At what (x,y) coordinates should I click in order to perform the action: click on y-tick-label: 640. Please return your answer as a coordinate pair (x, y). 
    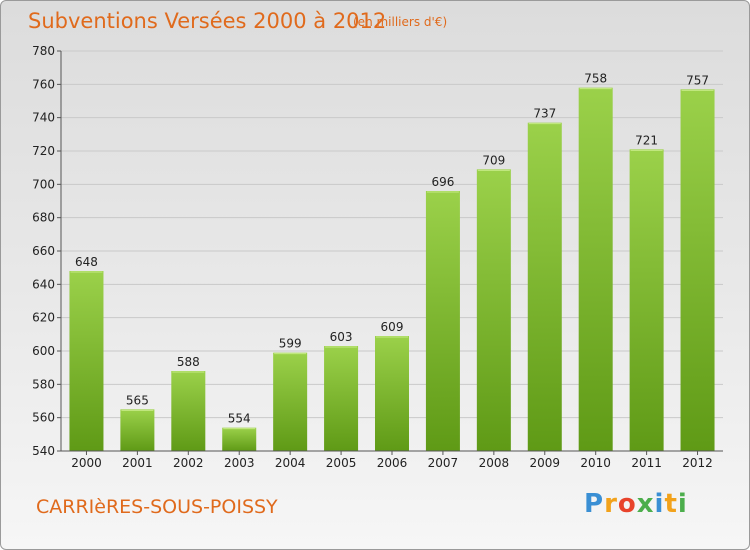
    Looking at the image, I should click on (43, 284).